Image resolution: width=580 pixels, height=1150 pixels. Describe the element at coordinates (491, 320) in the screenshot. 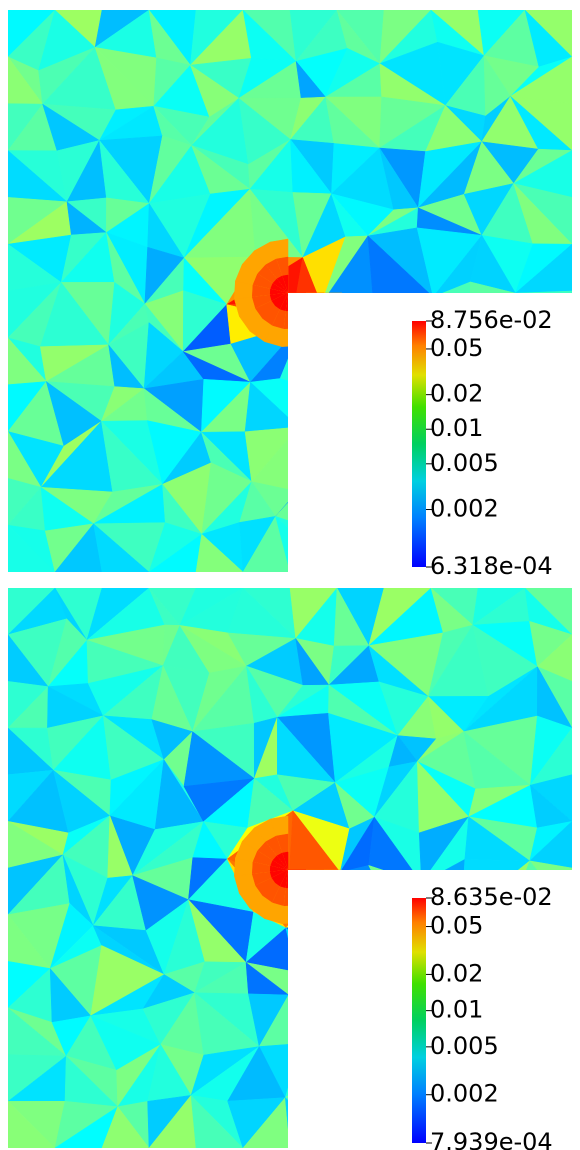

I see `colorbar-label: 8.756e-02` at that location.